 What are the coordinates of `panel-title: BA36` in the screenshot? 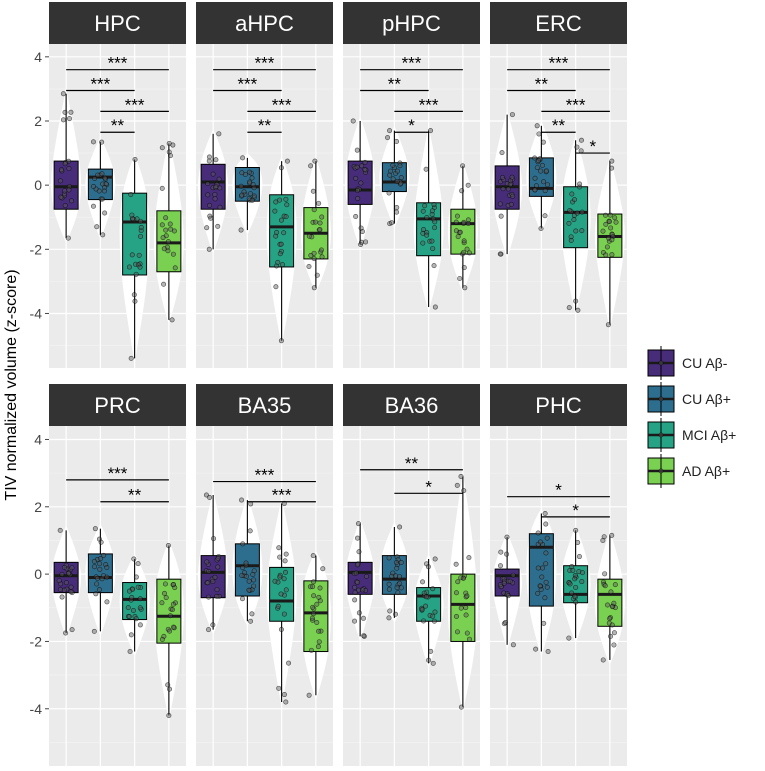 It's located at (412, 405).